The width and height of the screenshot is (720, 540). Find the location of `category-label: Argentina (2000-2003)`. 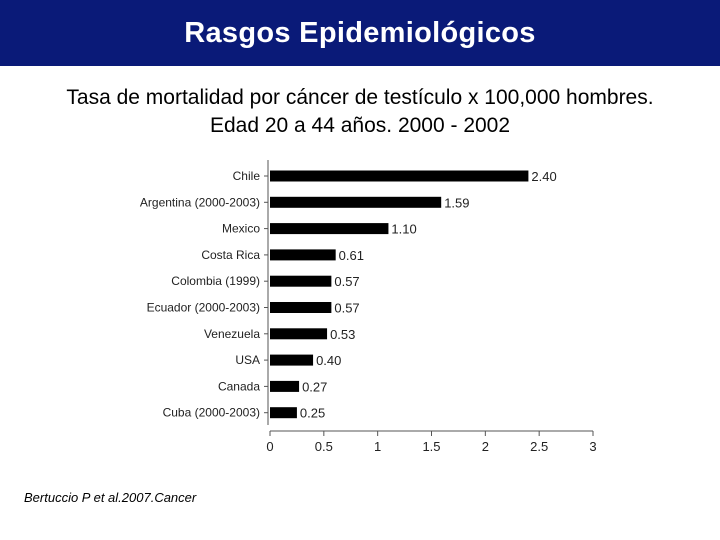

category-label: Argentina (2000-2003) is located at coordinates (200, 202).